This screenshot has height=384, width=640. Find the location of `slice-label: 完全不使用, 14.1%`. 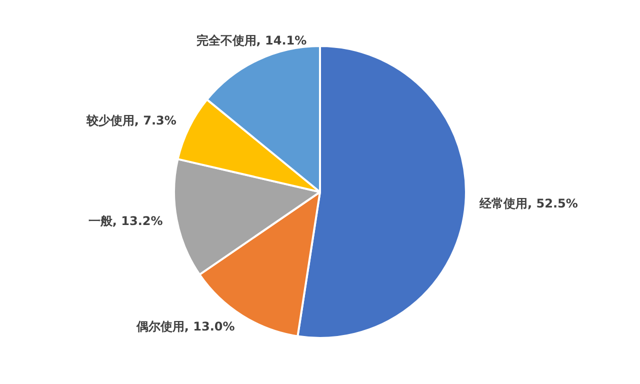

slice-label: 完全不使用, 14.1% is located at coordinates (251, 41).